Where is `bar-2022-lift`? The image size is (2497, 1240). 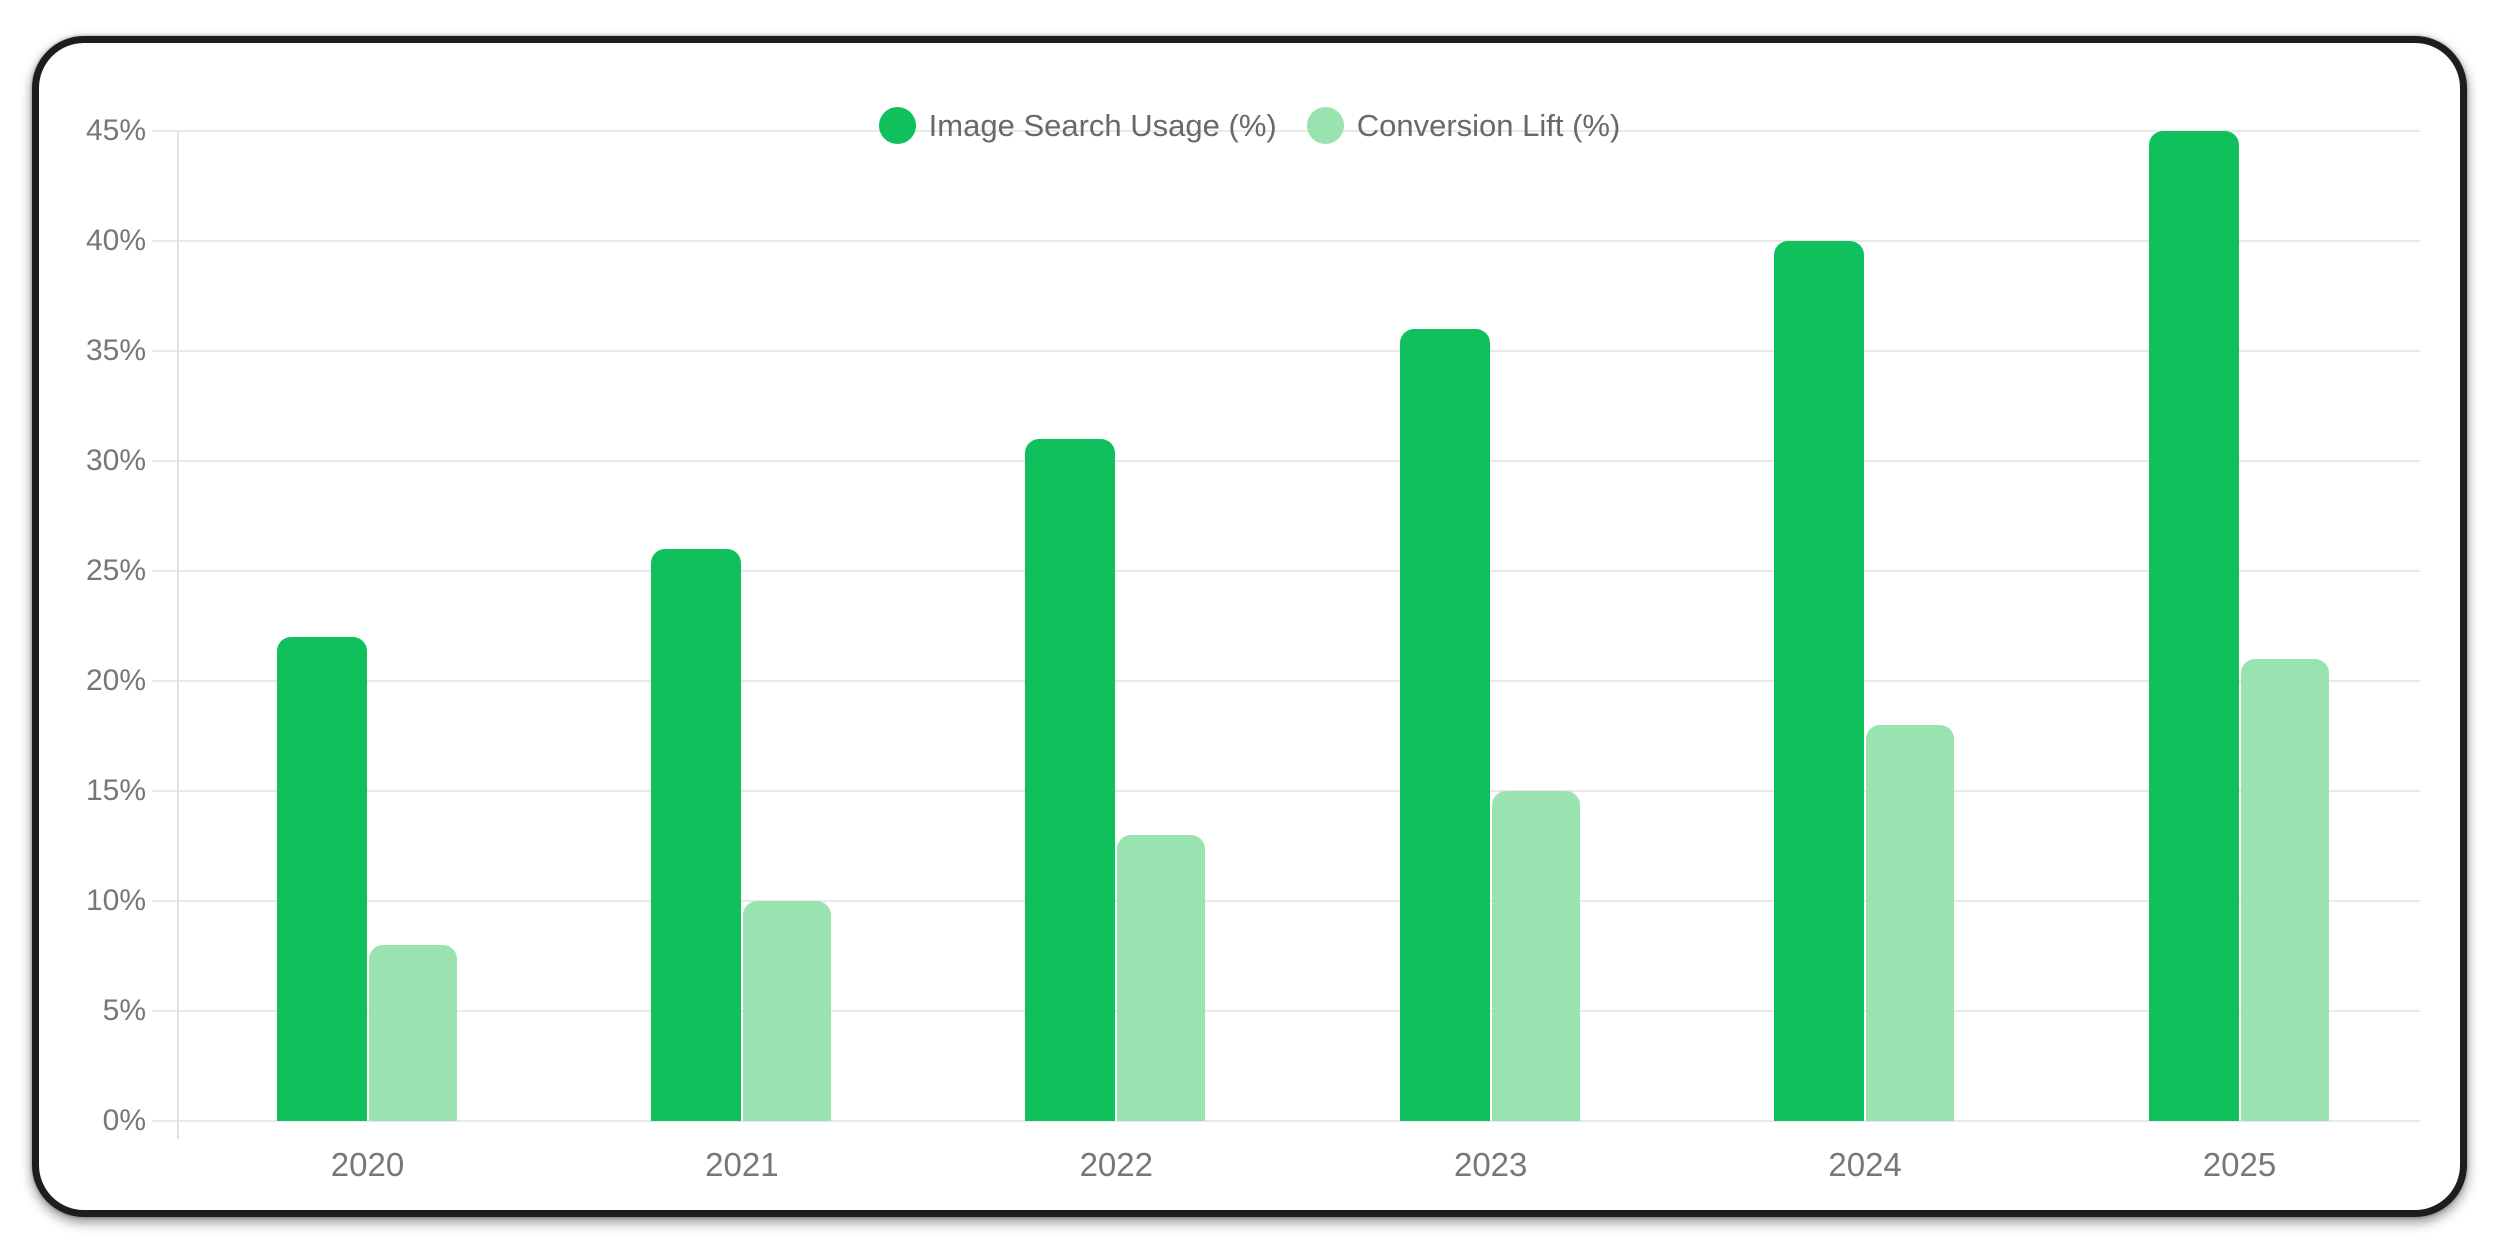
bar-2022-lift is located at coordinates (1161, 978).